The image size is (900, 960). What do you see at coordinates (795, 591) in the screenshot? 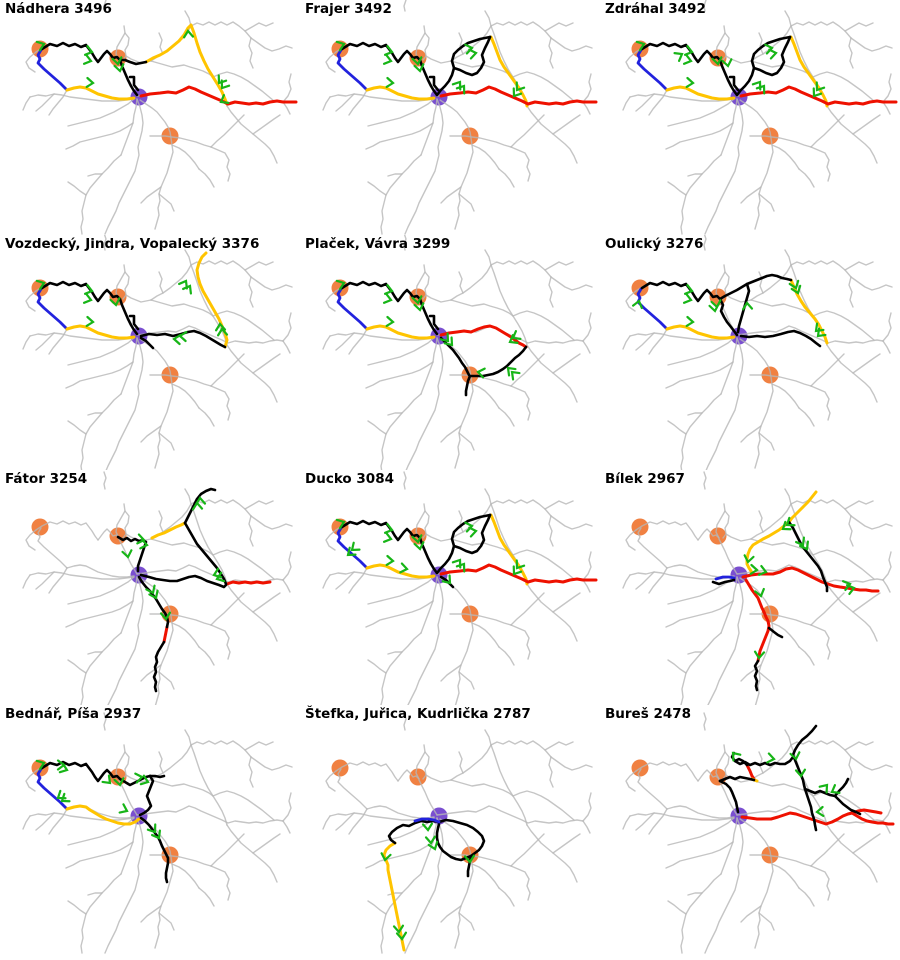
I see `route-paths` at bounding box center [795, 591].